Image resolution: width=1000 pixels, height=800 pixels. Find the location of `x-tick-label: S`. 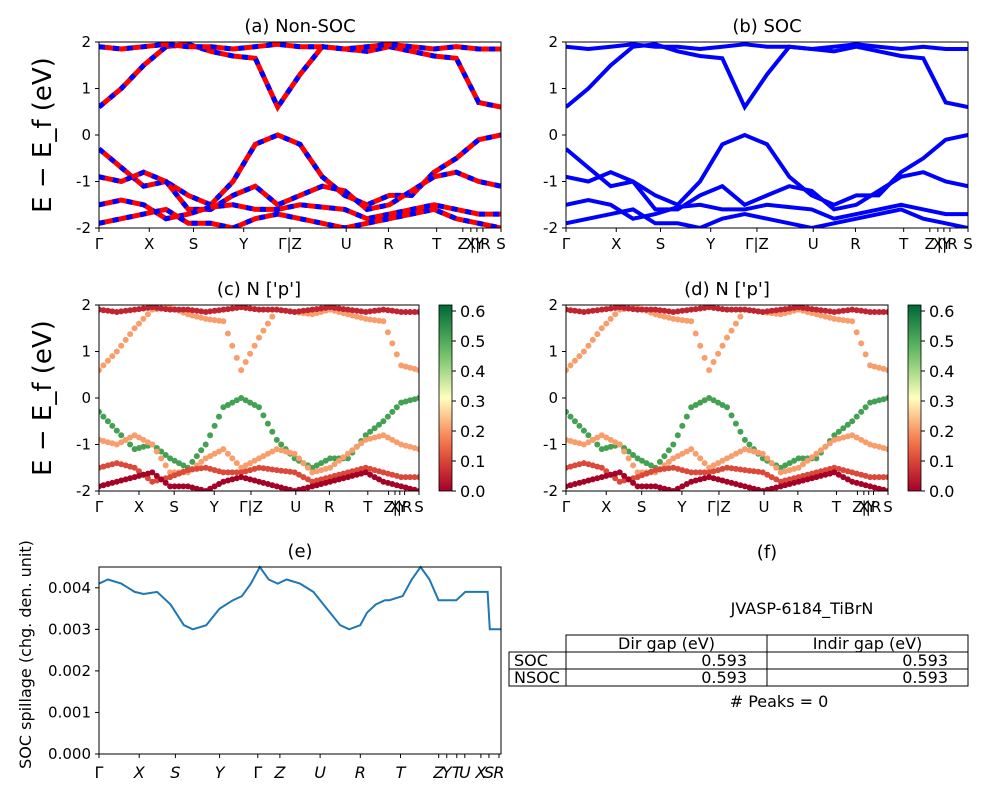

x-tick-label: S is located at coordinates (888, 507).